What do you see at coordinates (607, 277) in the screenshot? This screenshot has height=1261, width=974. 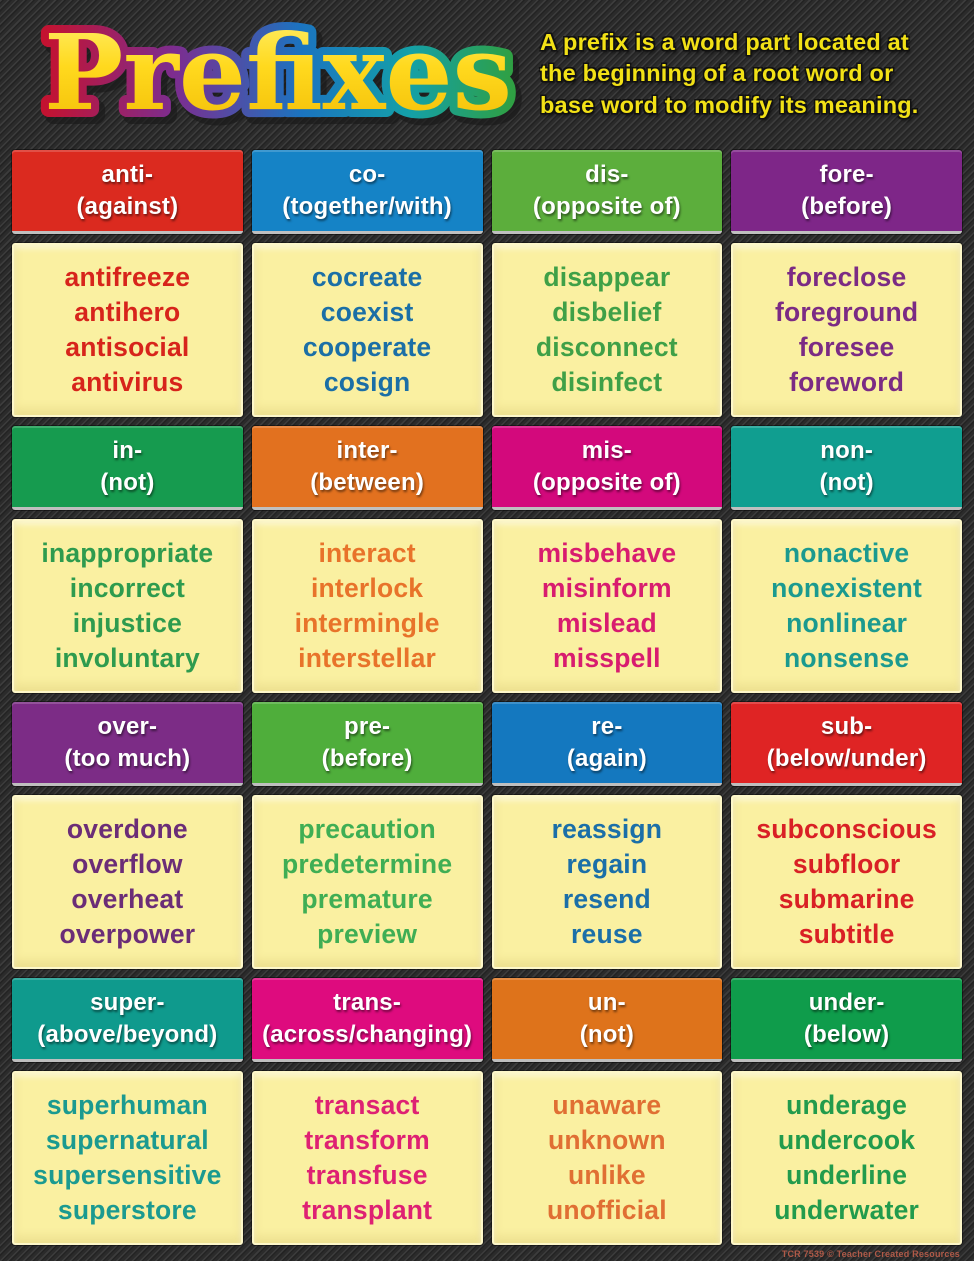 I see `word: disappear` at bounding box center [607, 277].